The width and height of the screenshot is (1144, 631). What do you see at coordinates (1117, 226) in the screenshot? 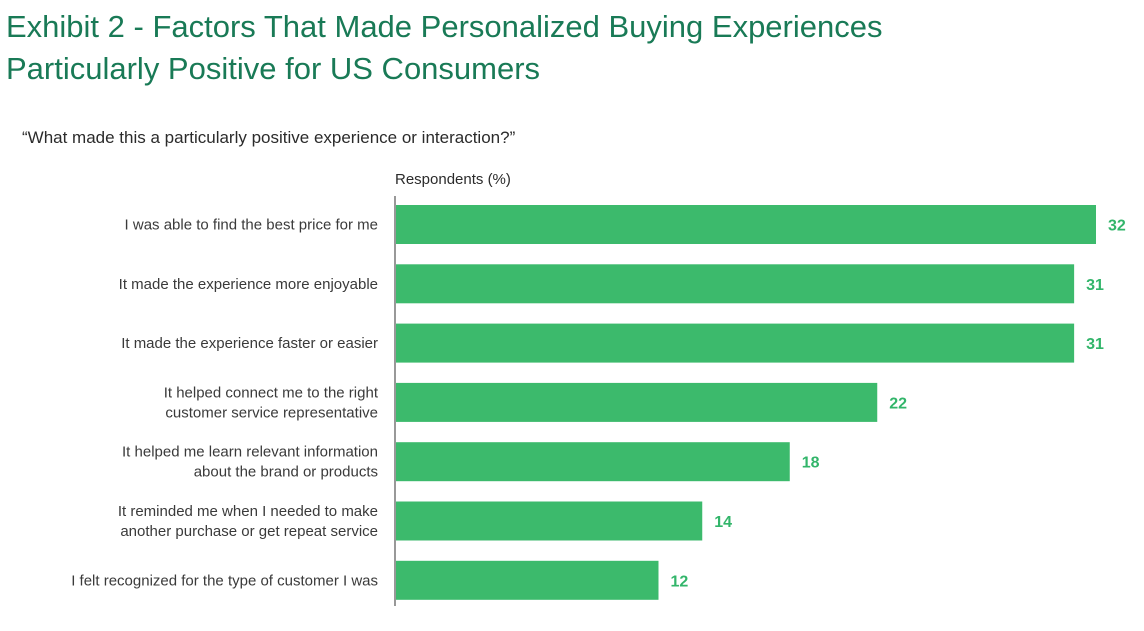
I see `data-label: 32` at bounding box center [1117, 226].